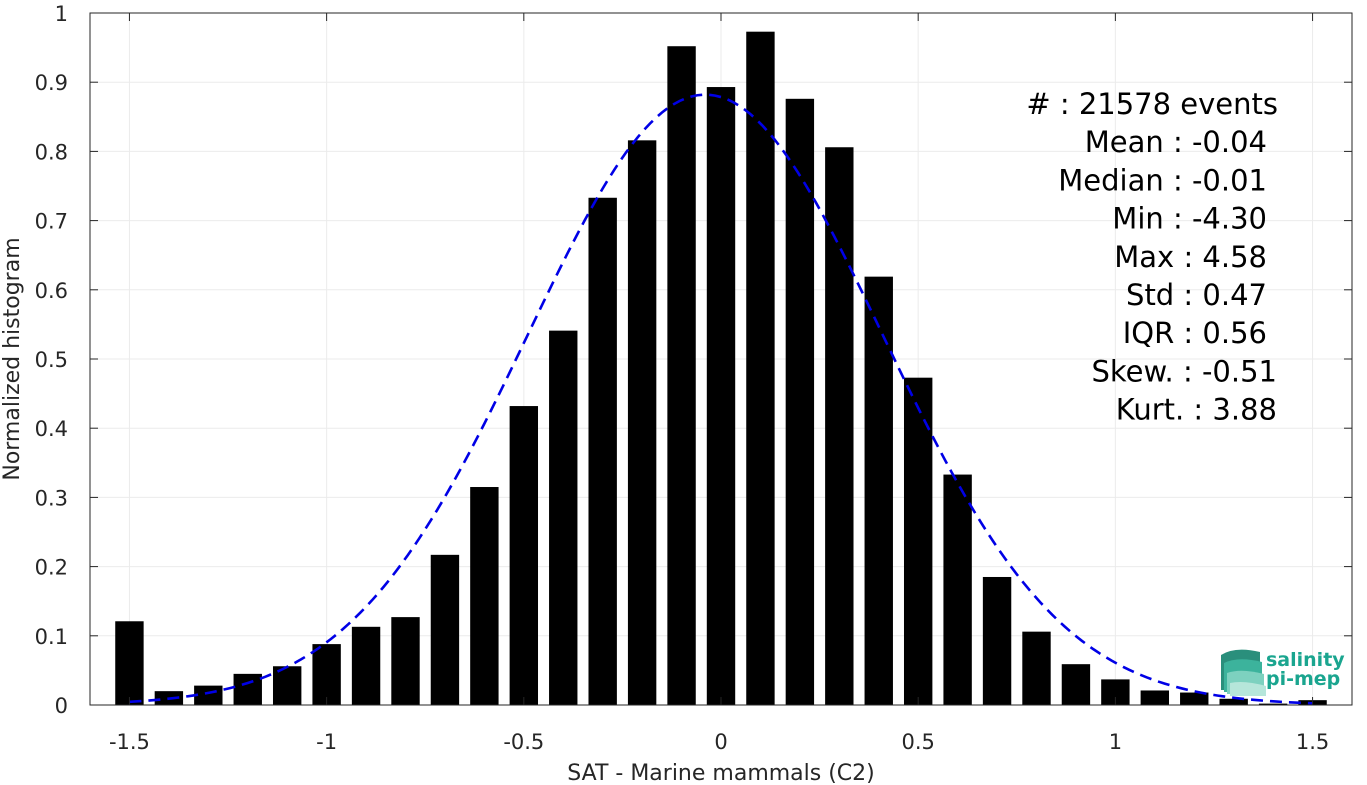 This screenshot has height=785, width=1367. Describe the element at coordinates (1184, 371) in the screenshot. I see `stat-line-7: Skew. : -0.51` at that location.